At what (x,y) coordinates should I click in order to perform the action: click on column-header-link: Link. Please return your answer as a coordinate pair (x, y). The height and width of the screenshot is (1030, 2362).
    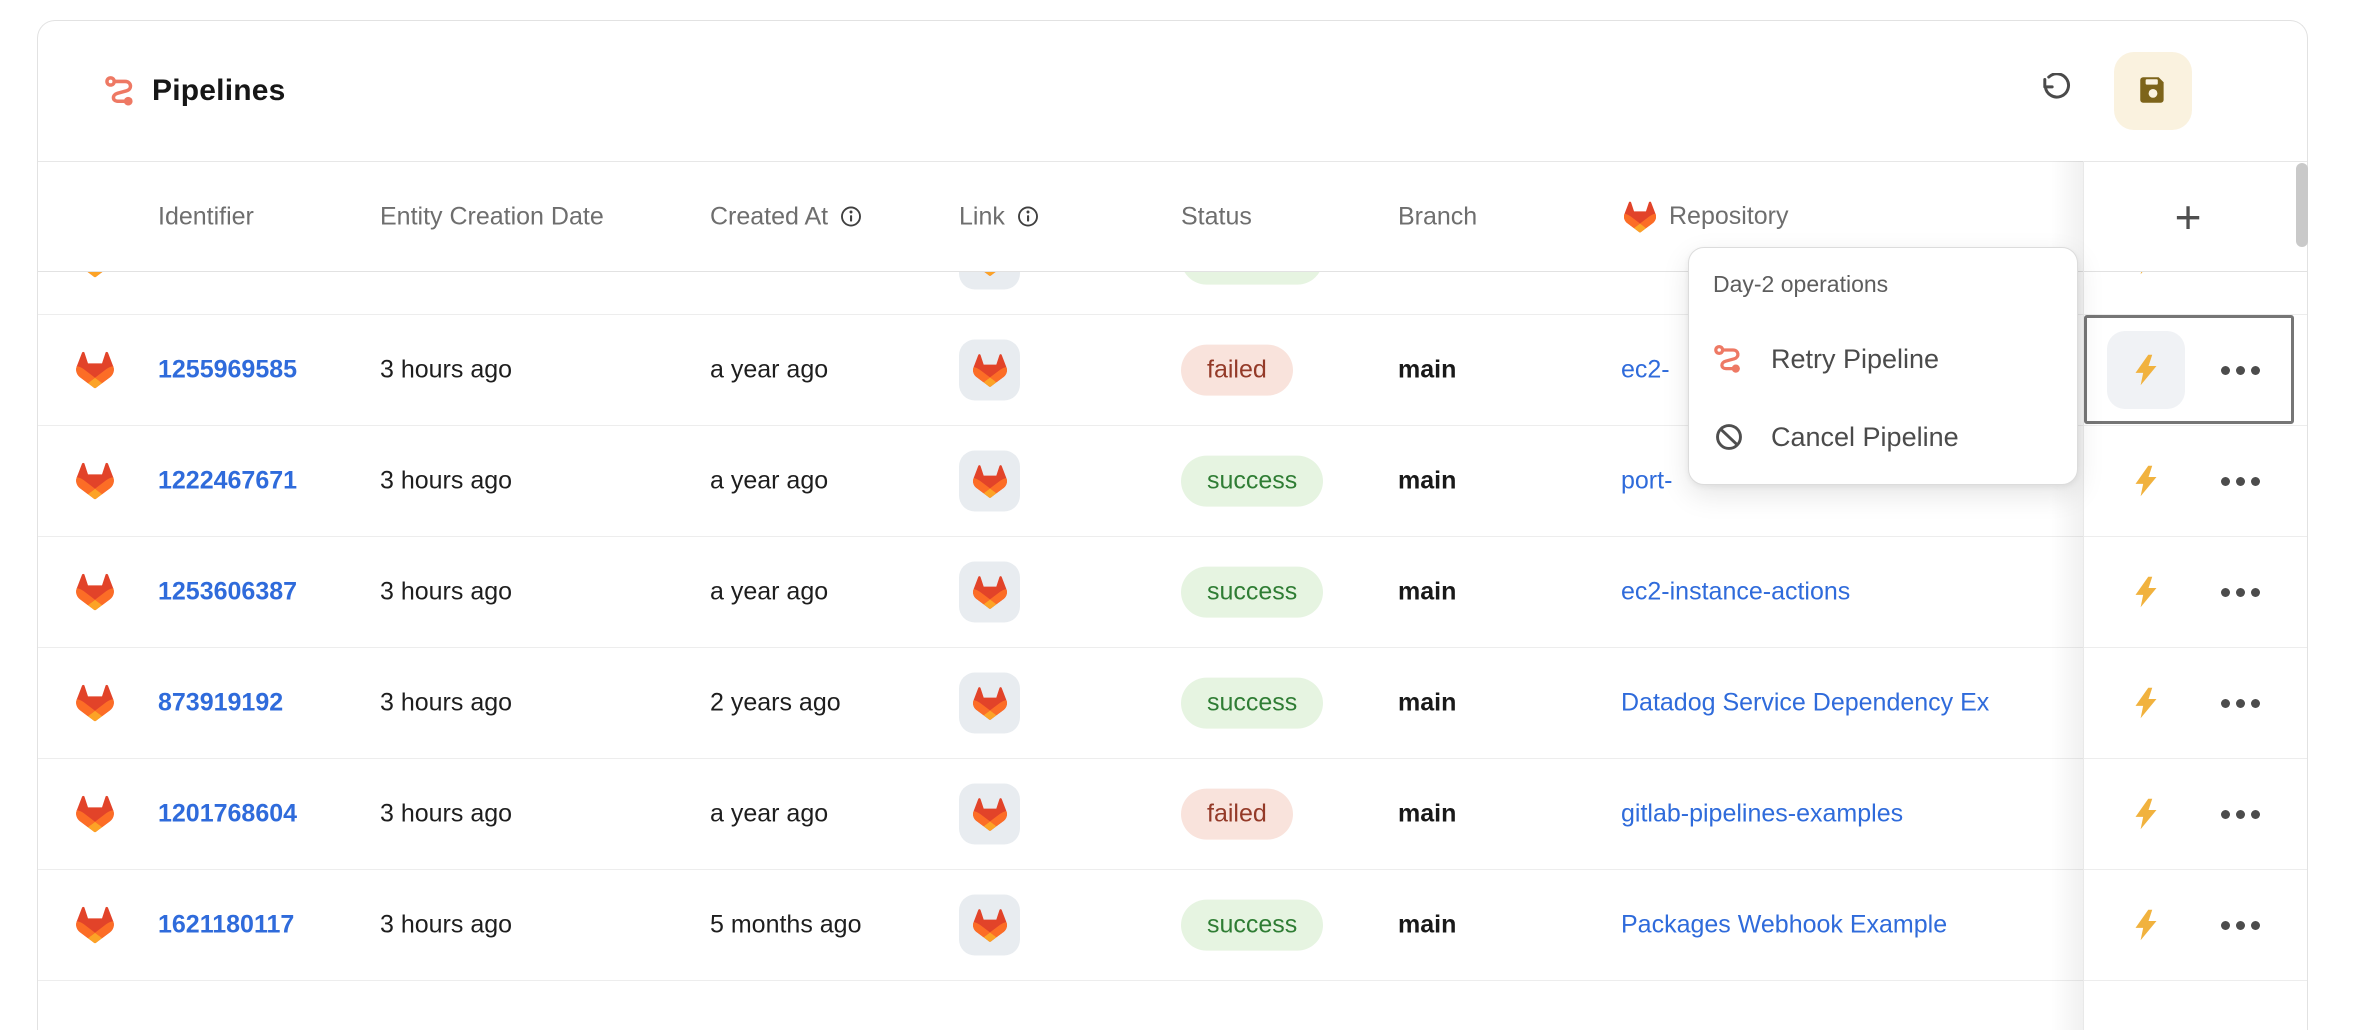
    Looking at the image, I should click on (999, 216).